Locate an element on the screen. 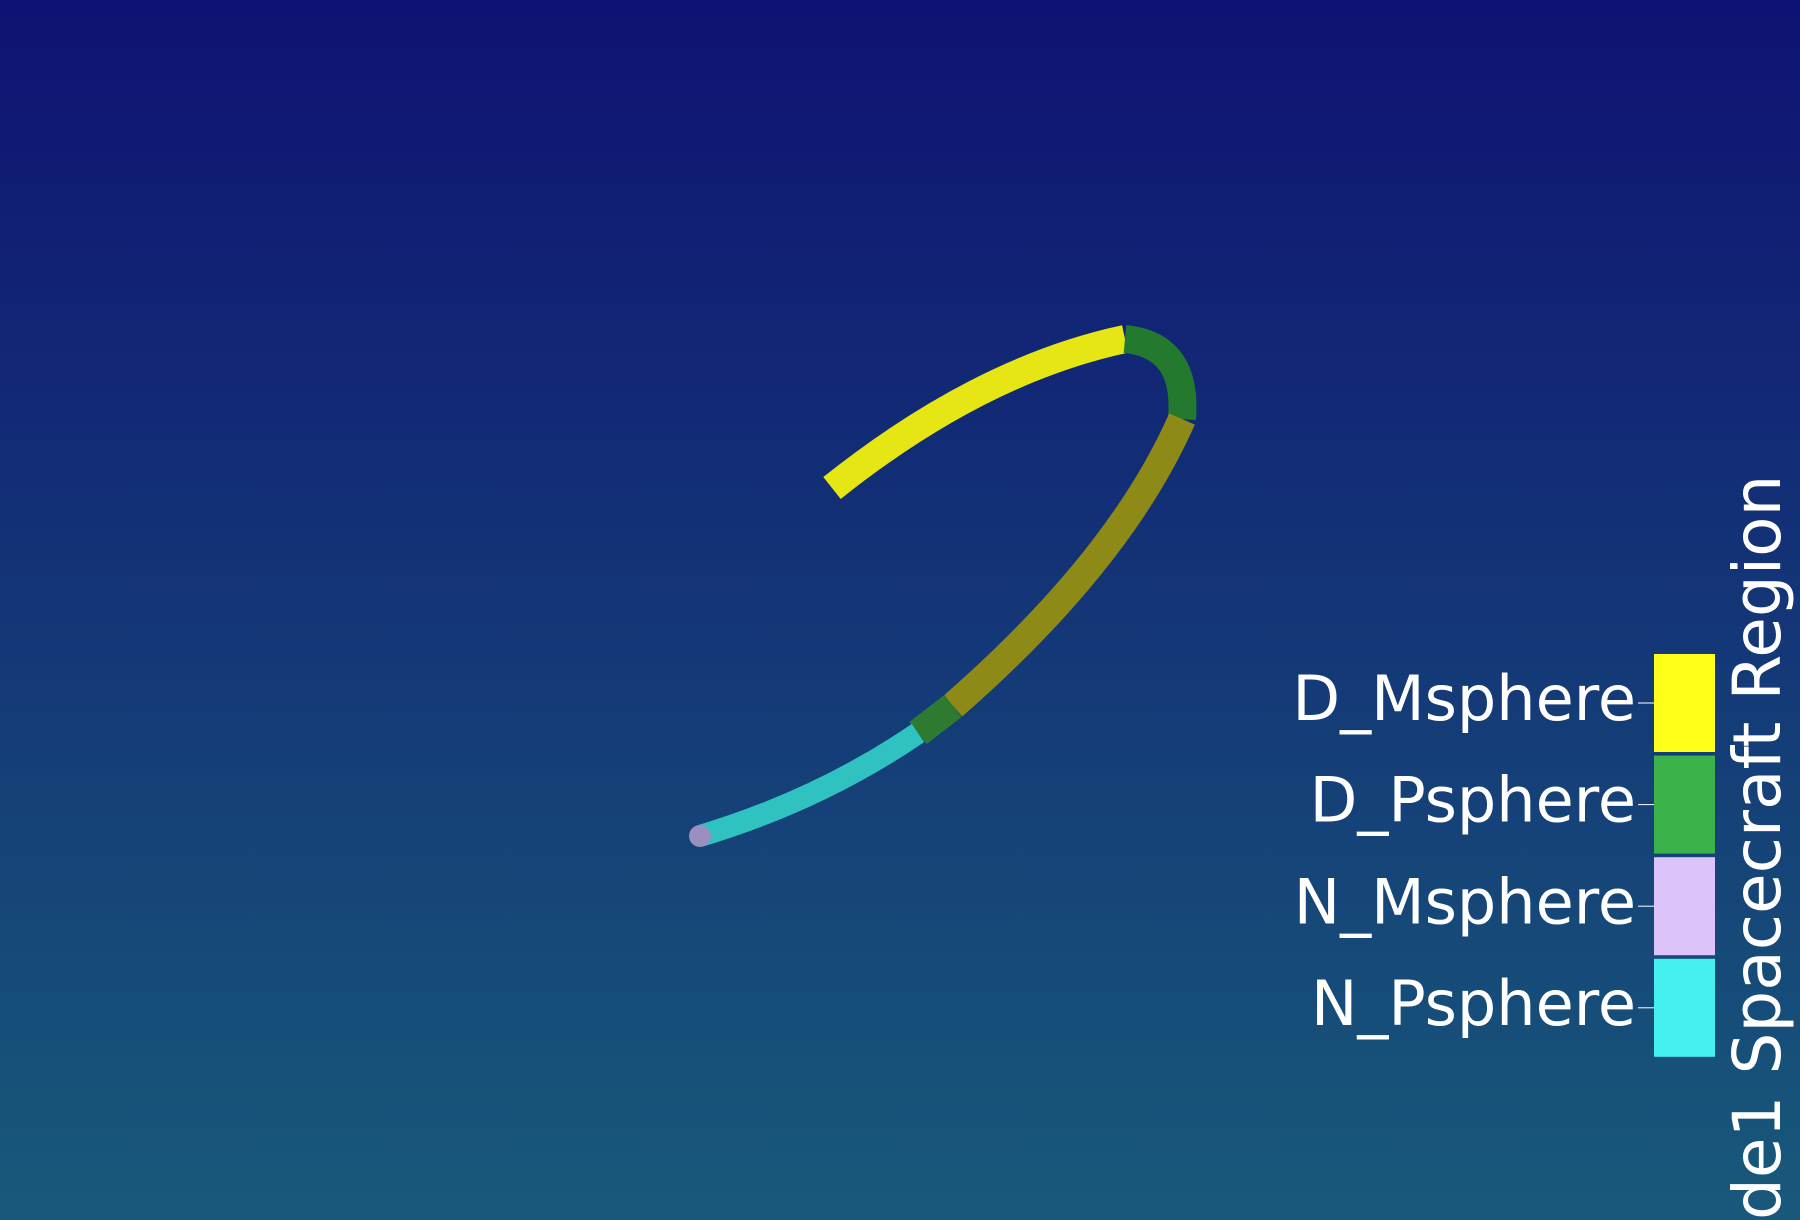 This screenshot has height=1220, width=1800. tube-endcap is located at coordinates (700, 836).